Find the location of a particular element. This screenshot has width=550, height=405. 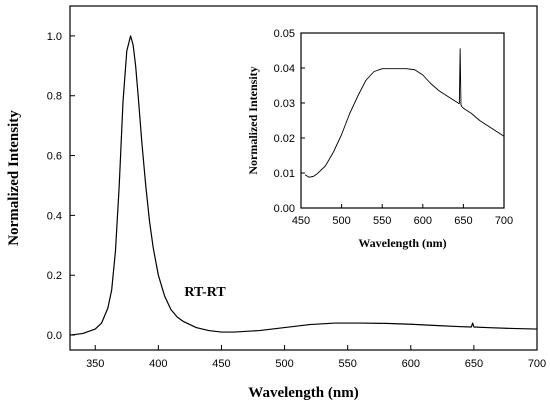

inset-x-tick-label: 600 is located at coordinates (423, 221).